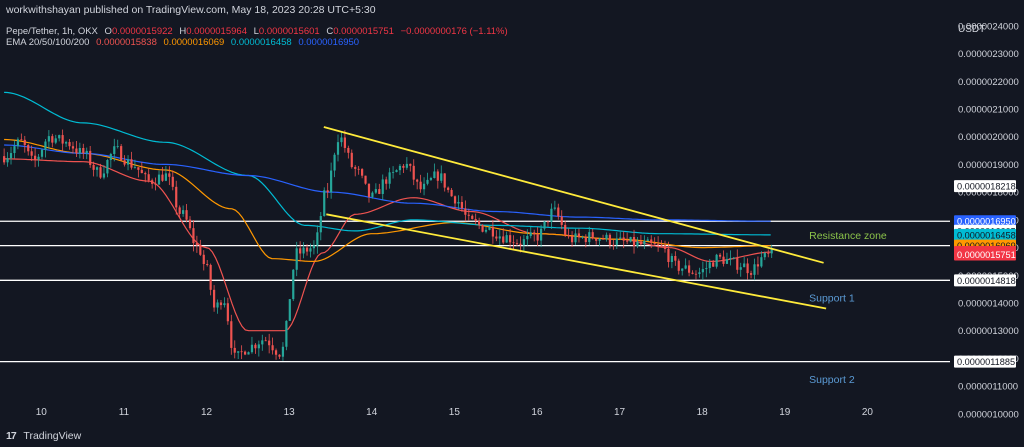 Image resolution: width=1024 pixels, height=447 pixels. What do you see at coordinates (848, 236) in the screenshot?
I see `annotation-label: Resistance zone` at bounding box center [848, 236].